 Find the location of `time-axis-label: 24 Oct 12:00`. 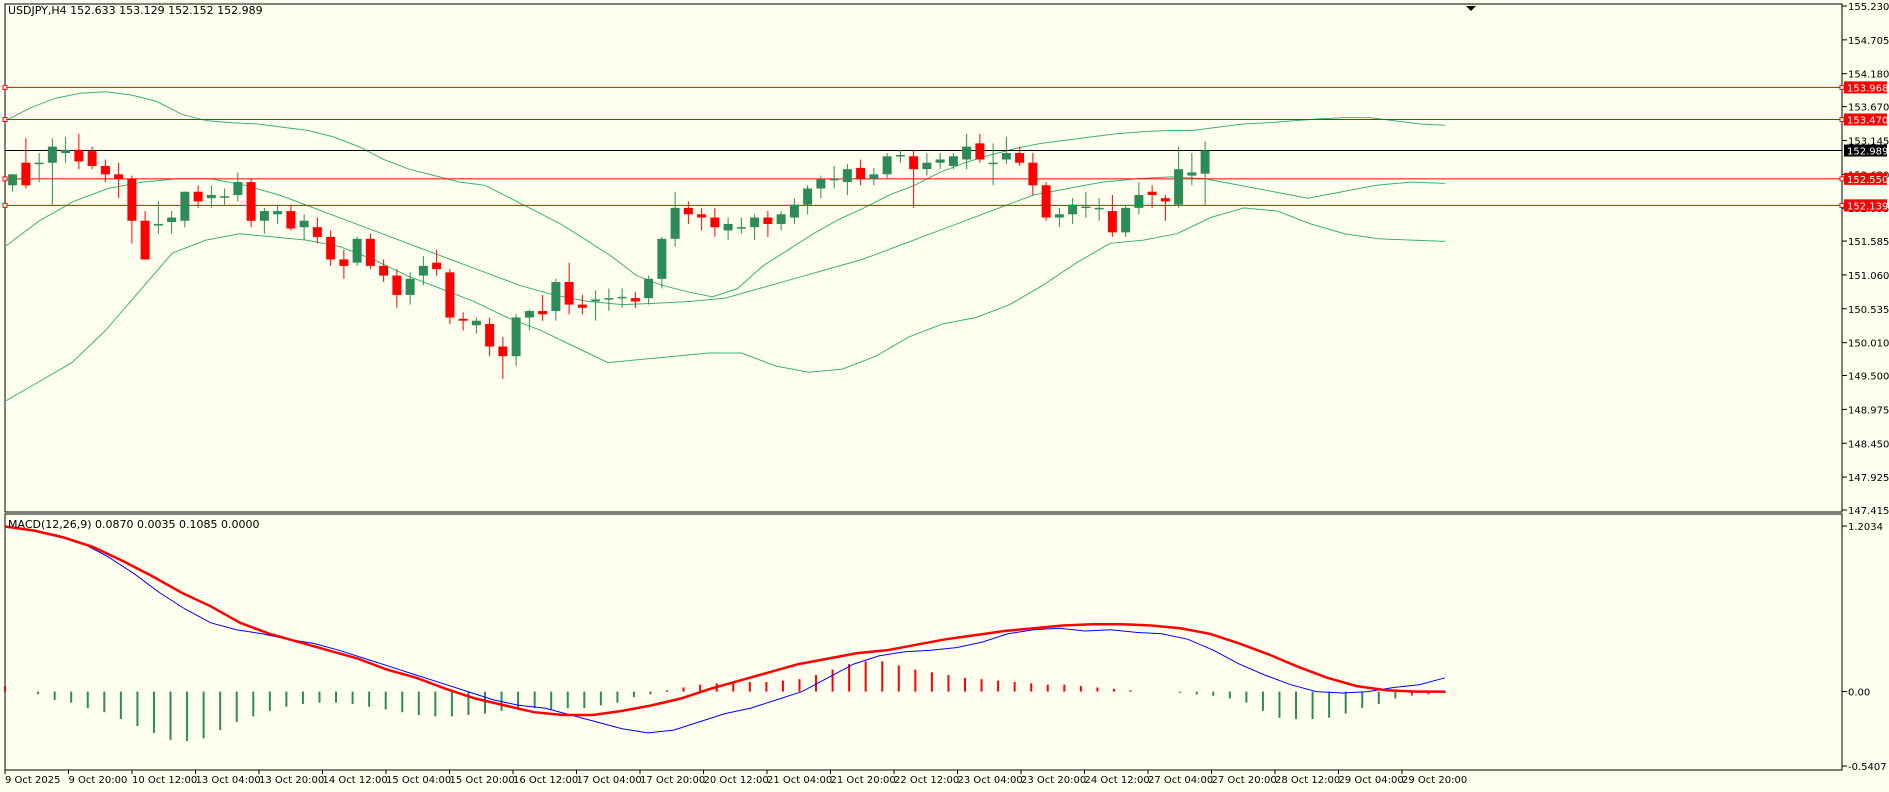

time-axis-label: 24 Oct 12:00 is located at coordinates (1117, 780).